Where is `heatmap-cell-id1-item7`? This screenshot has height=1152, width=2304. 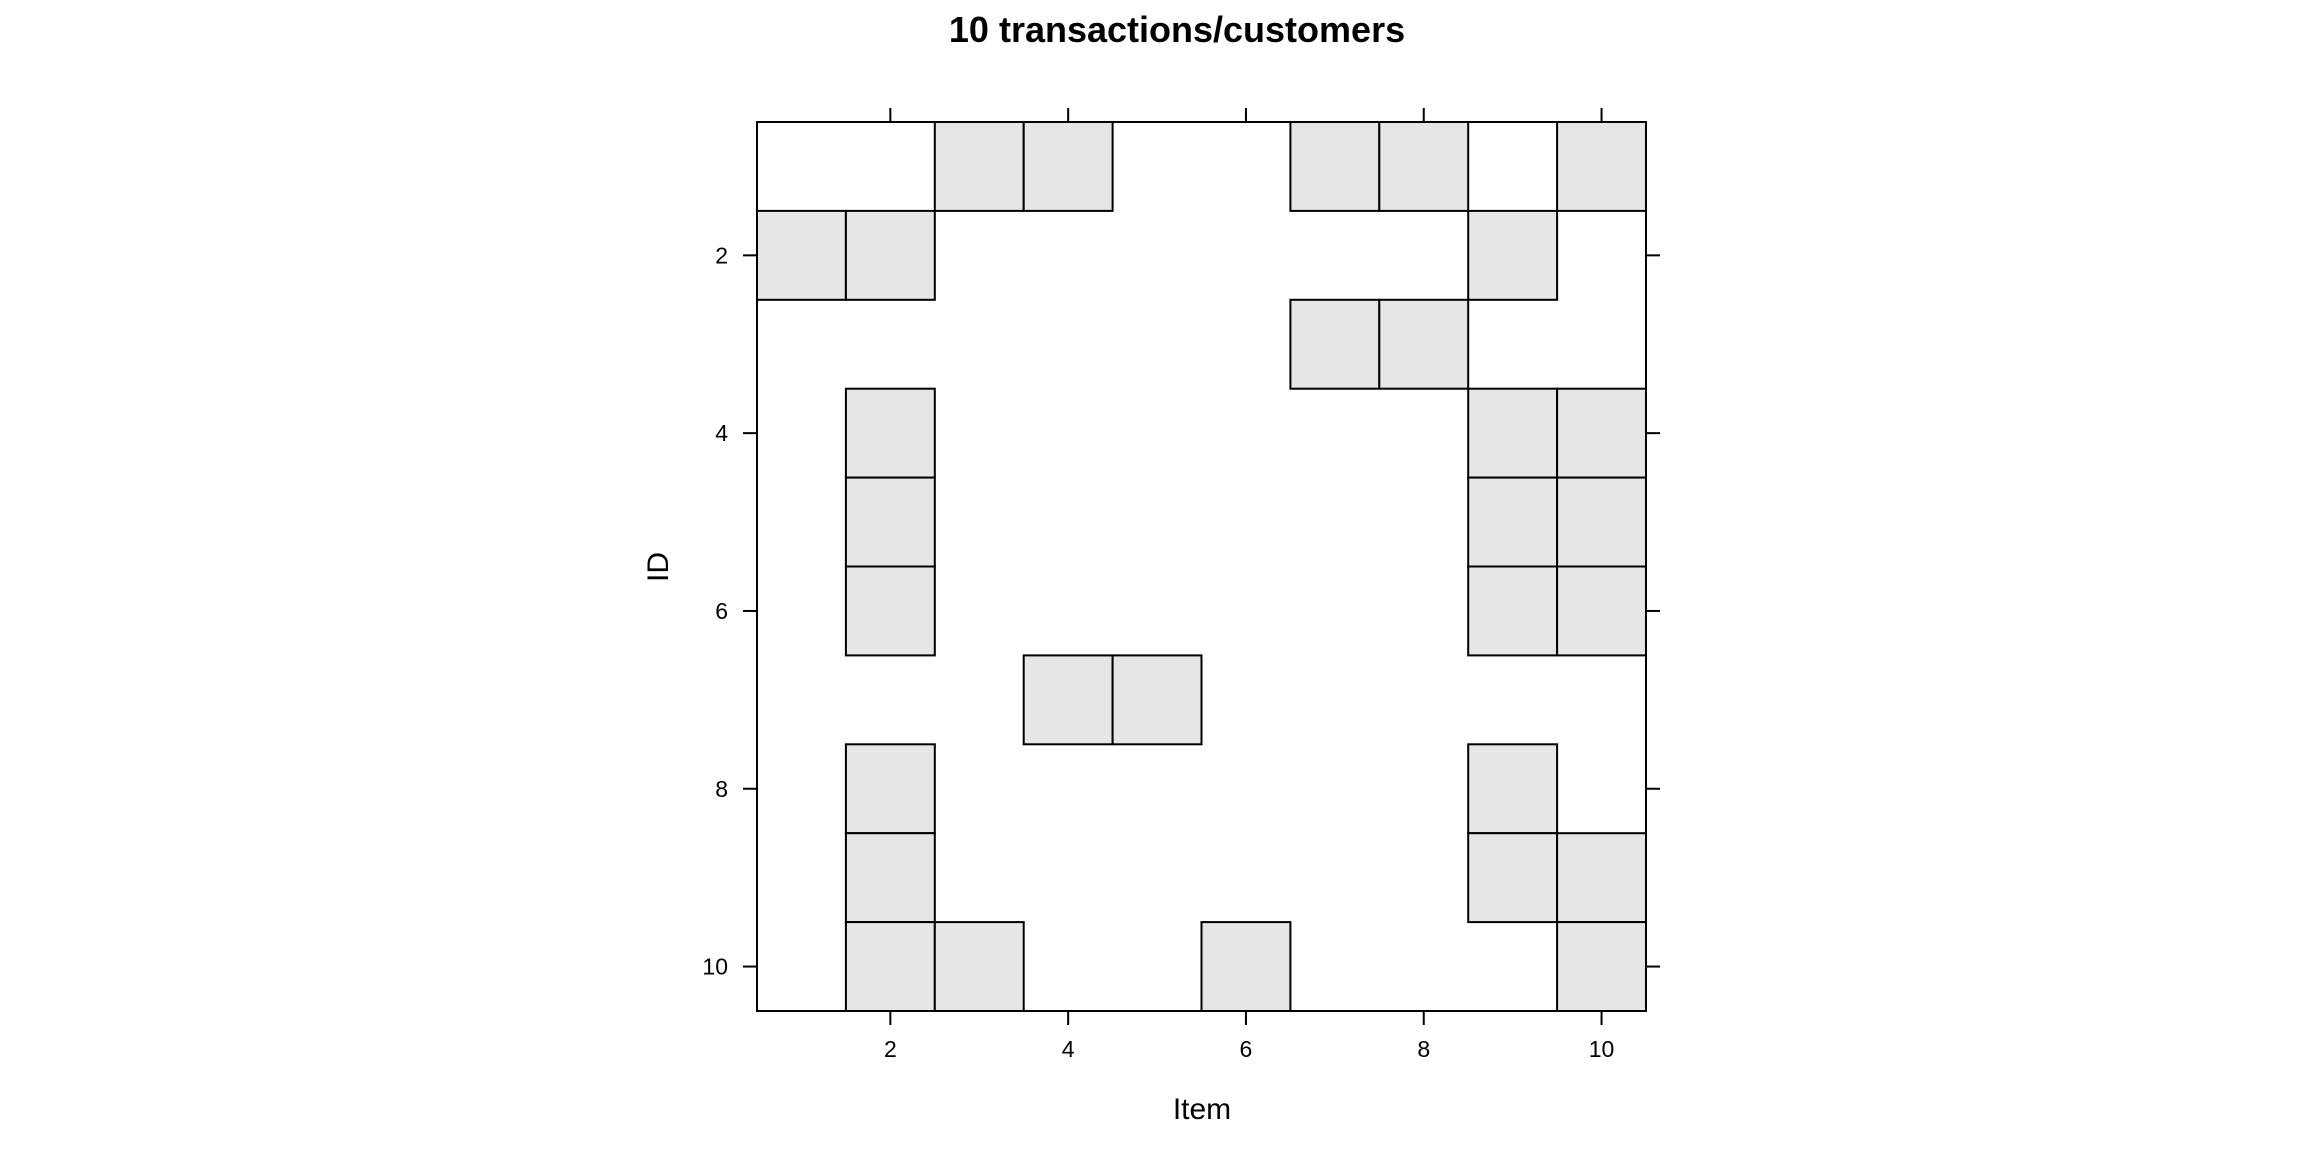 heatmap-cell-id1-item7 is located at coordinates (1335, 166).